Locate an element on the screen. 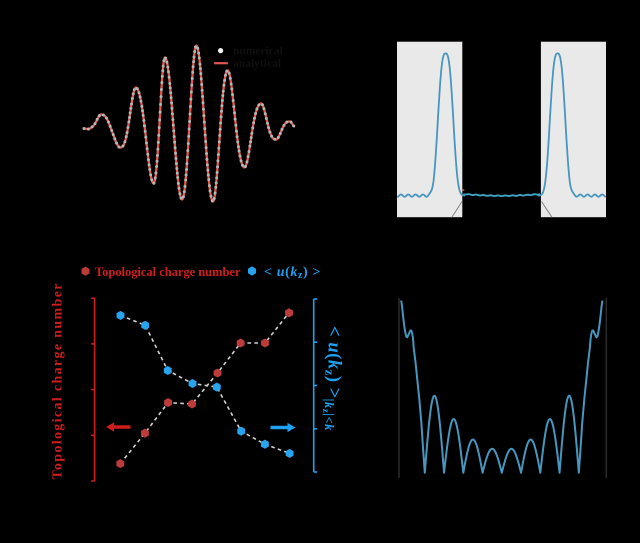 The width and height of the screenshot is (640, 543). svg-text: analytical is located at coordinates (257, 64).